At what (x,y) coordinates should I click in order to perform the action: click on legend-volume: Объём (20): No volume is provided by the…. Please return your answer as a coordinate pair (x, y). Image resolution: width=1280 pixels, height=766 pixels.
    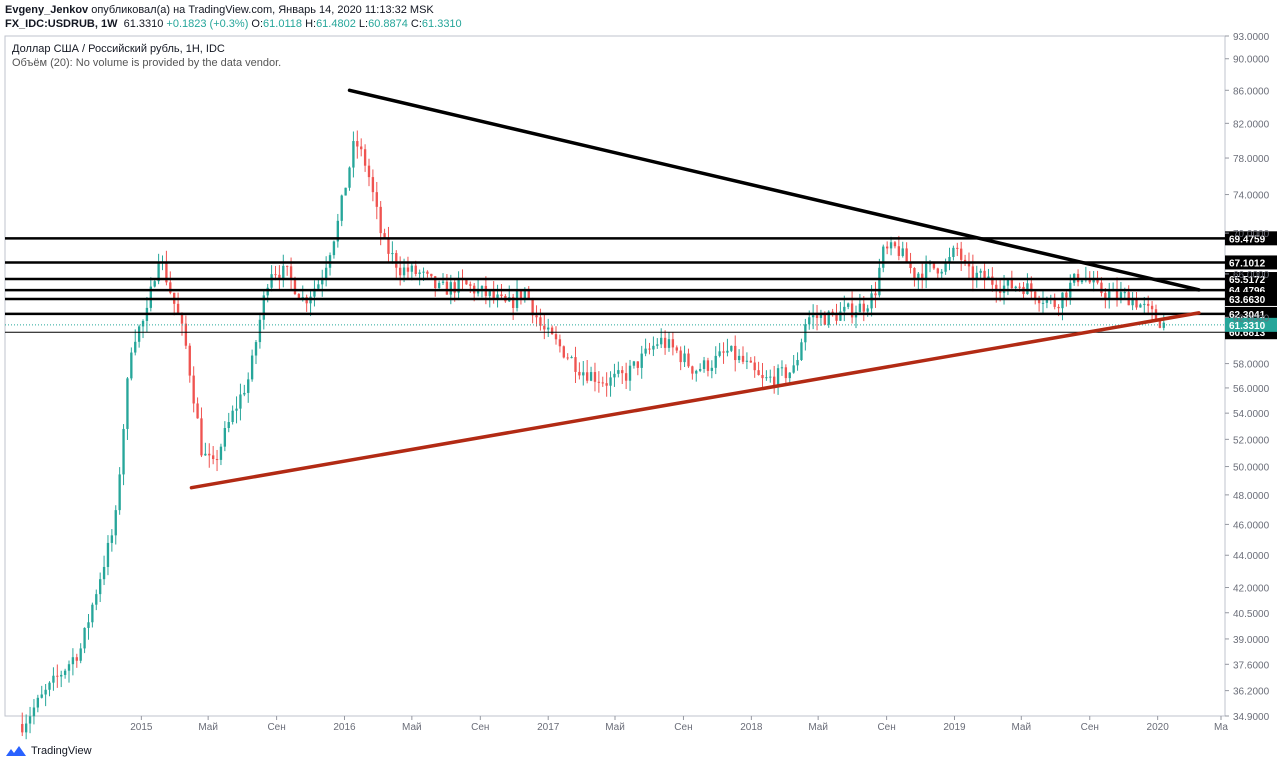
    Looking at the image, I should click on (146, 63).